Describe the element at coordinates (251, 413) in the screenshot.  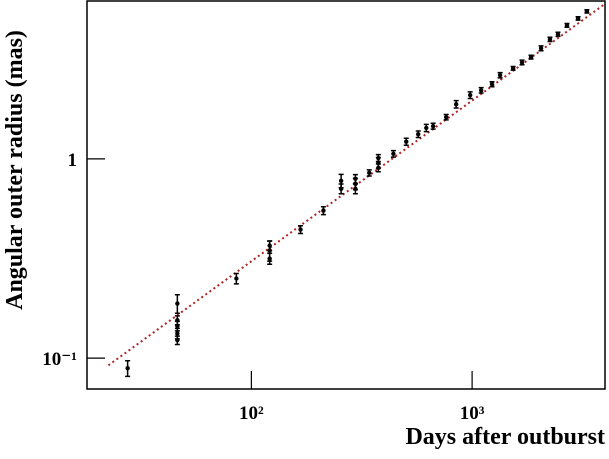
I see `x-tick-label: 10²` at that location.